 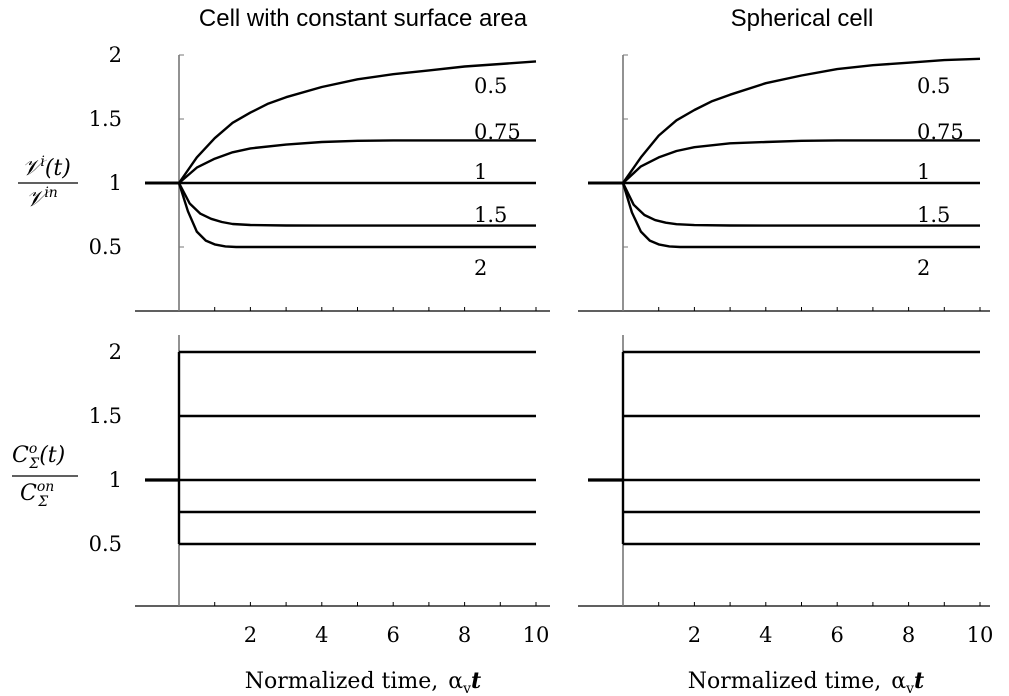 What do you see at coordinates (802, 18) in the screenshot?
I see `title-right: Spherical cell` at bounding box center [802, 18].